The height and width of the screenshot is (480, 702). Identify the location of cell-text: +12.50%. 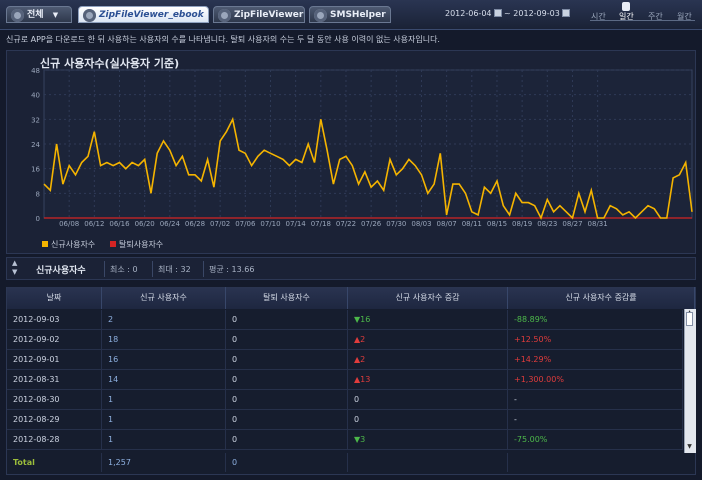
(533, 339).